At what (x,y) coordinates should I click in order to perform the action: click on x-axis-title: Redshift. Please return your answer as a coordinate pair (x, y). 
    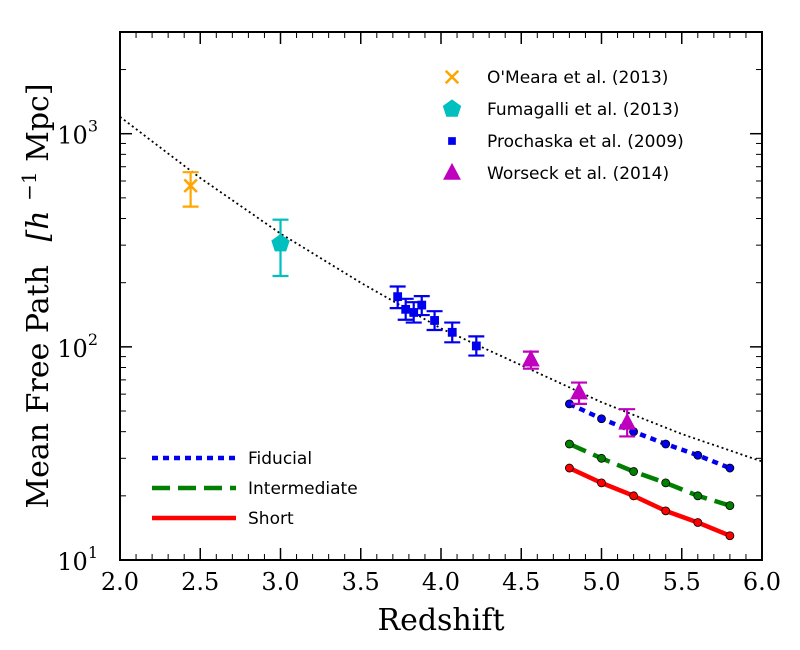
    Looking at the image, I should click on (440, 620).